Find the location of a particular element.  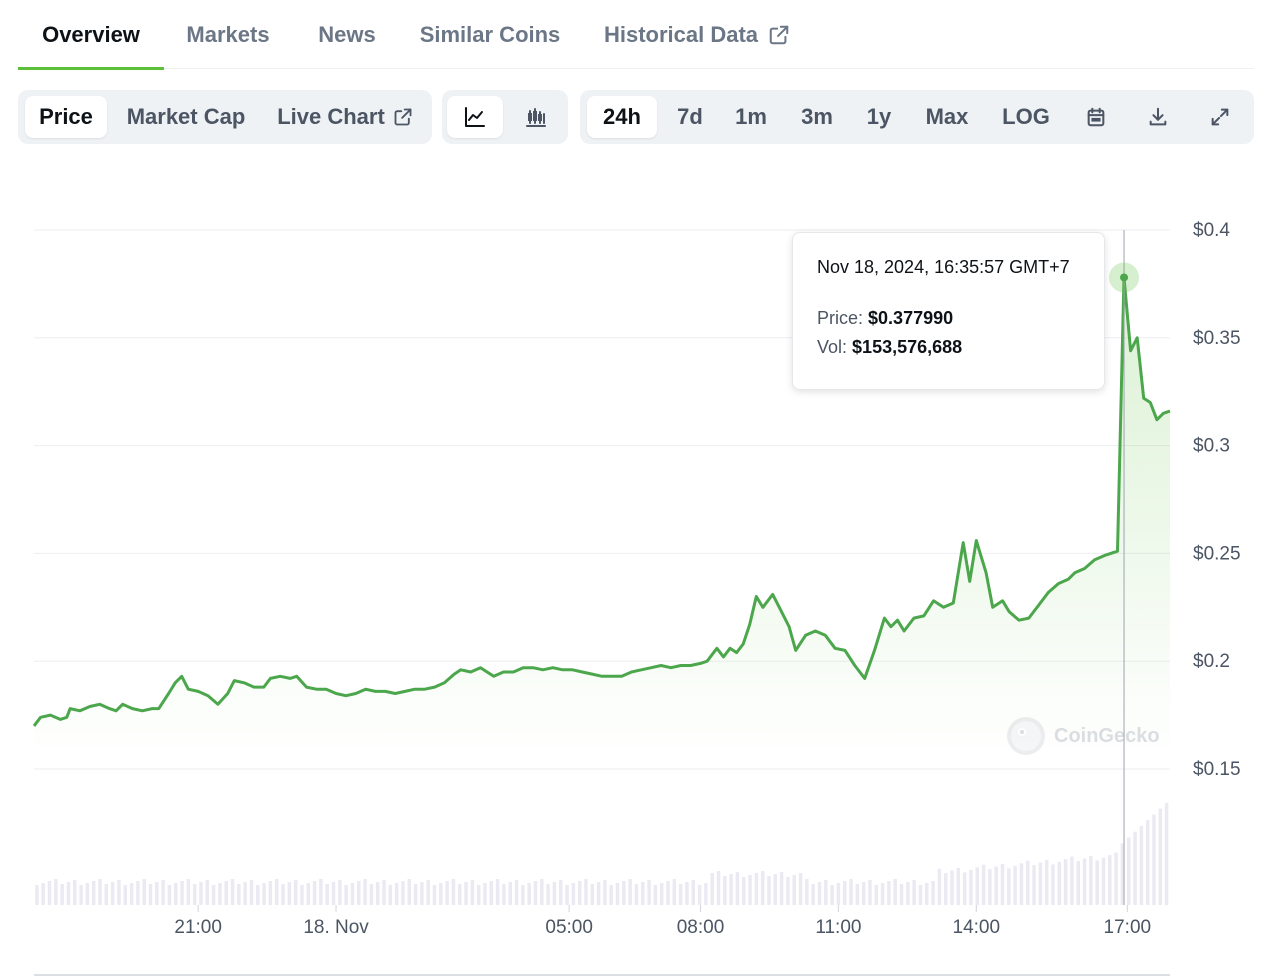

range-24h-button: 24h is located at coordinates (622, 117).